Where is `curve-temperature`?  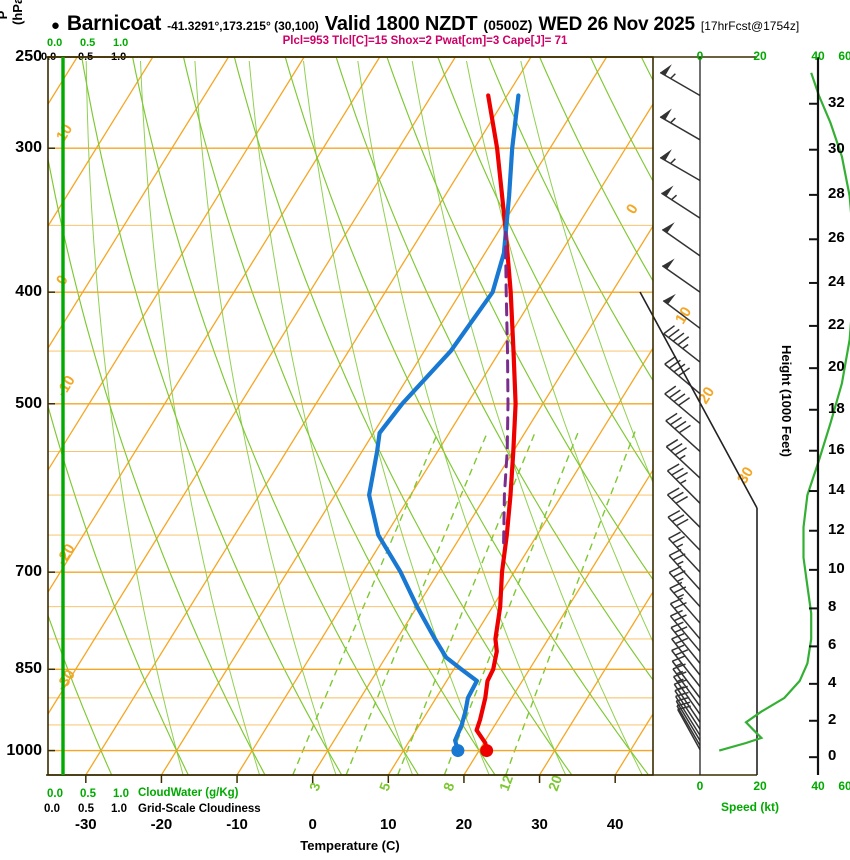
curve-temperature is located at coordinates (496, 423).